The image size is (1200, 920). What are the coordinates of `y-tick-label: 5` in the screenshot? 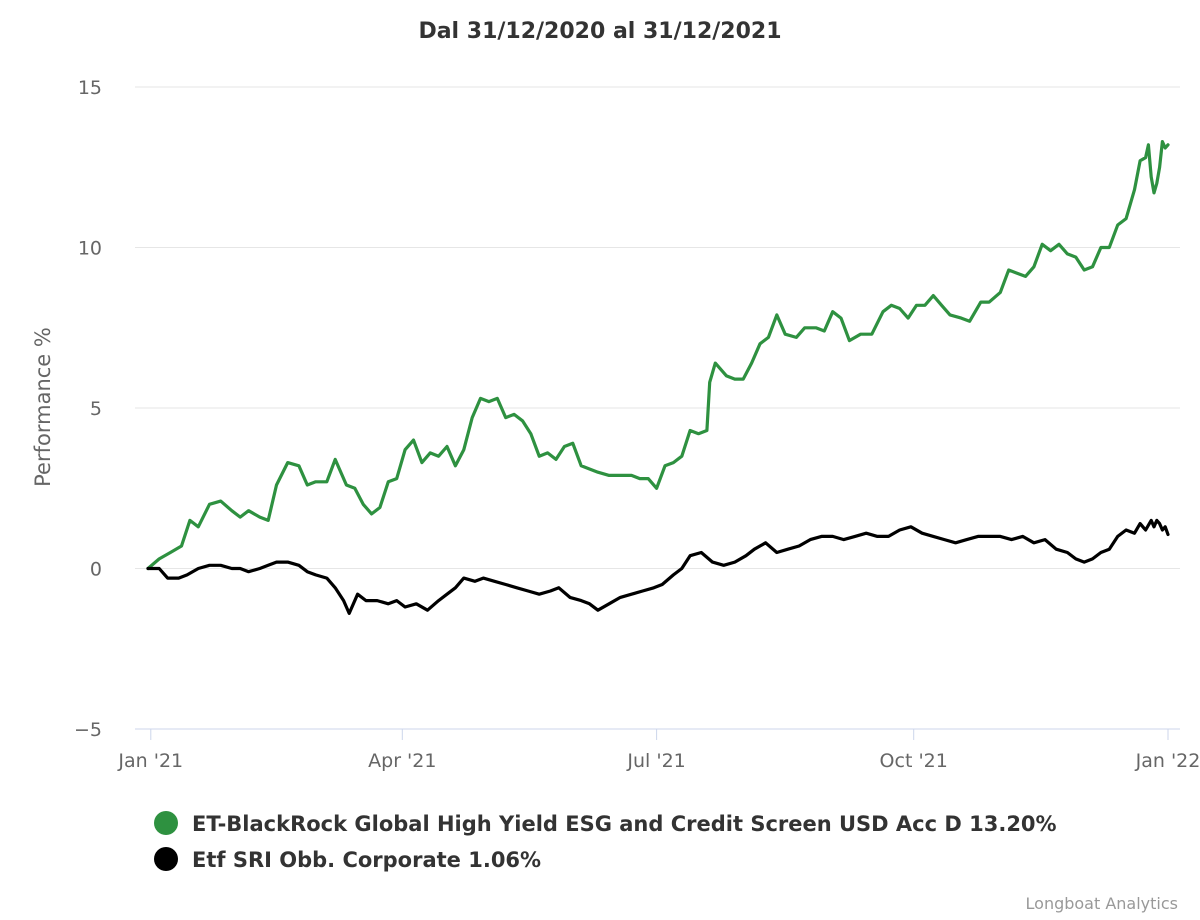 It's located at (96, 409).